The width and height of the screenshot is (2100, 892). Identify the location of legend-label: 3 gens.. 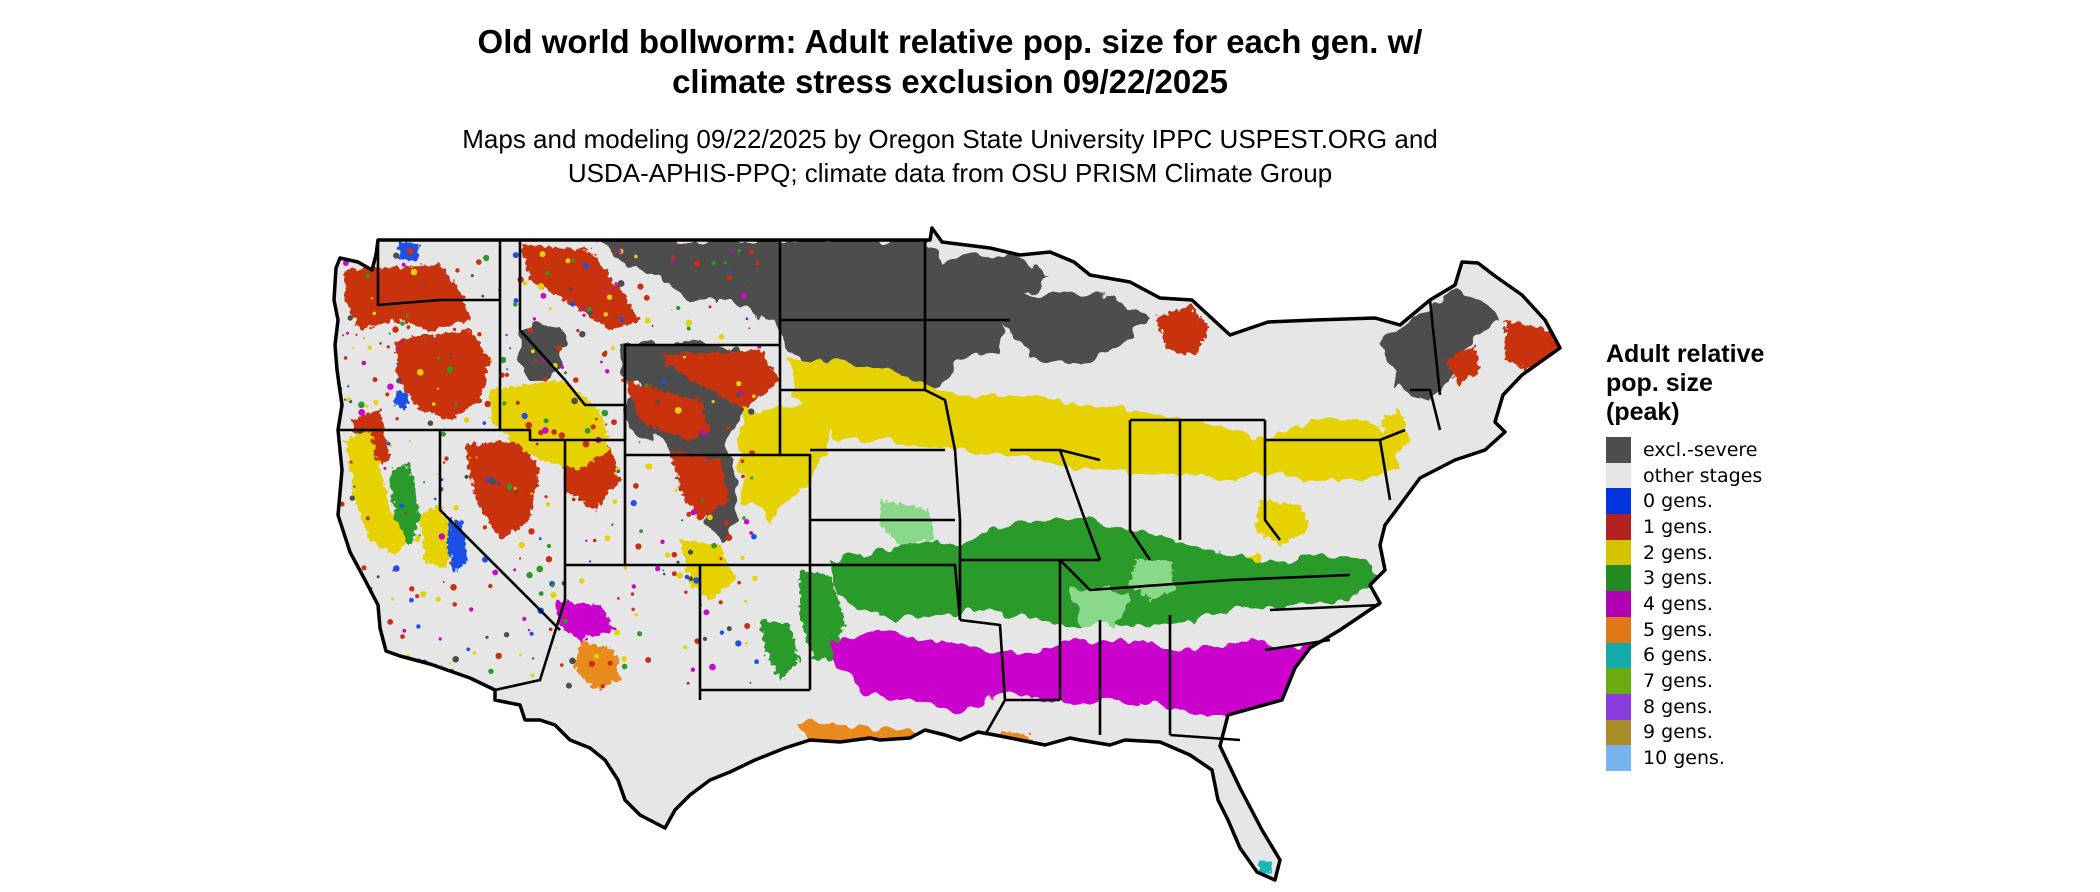
(1678, 578).